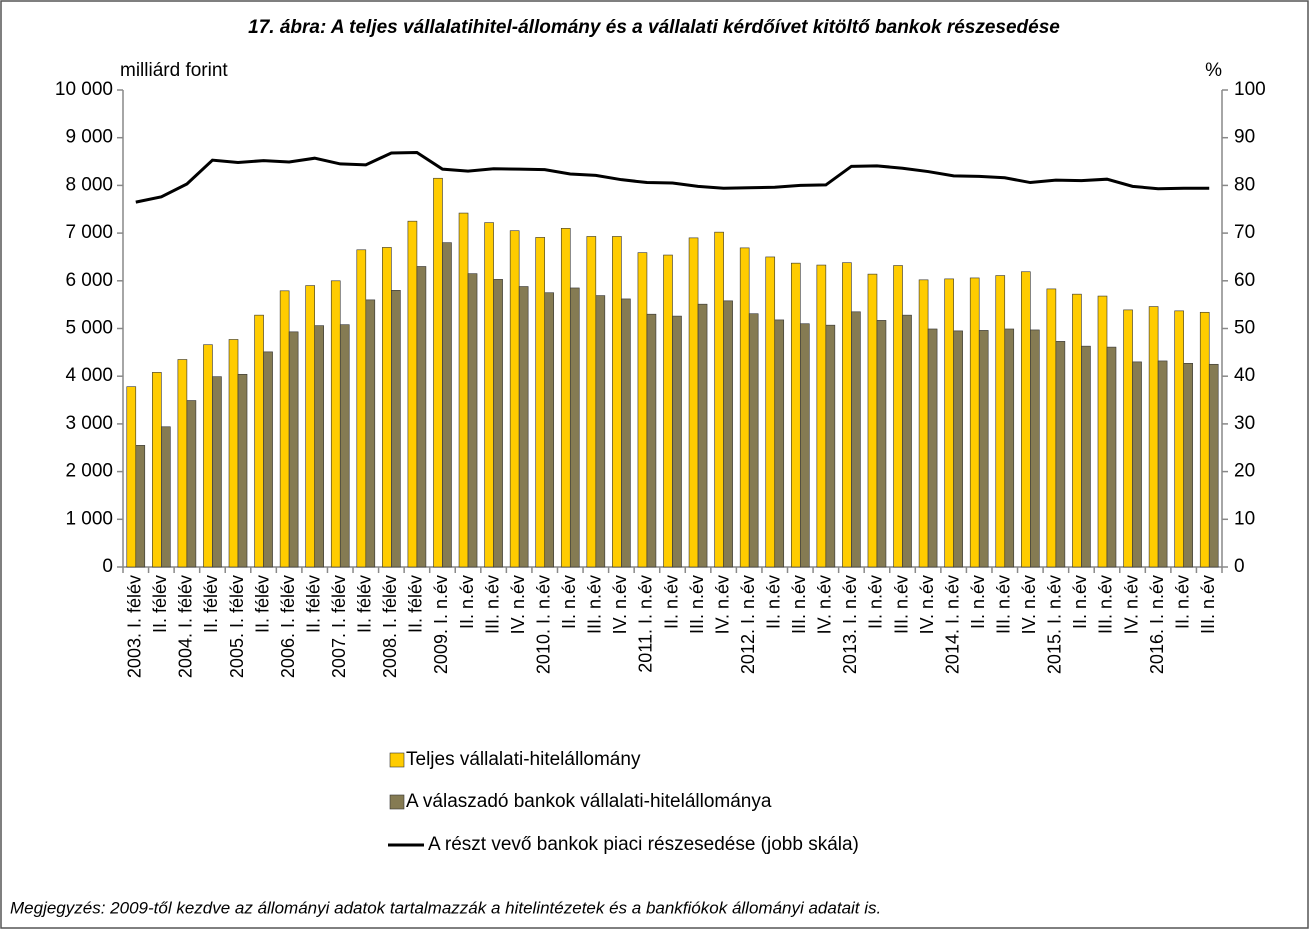 The height and width of the screenshot is (934, 1309). Describe the element at coordinates (89, 184) in the screenshot. I see `y-tick-label: 8 000` at that location.